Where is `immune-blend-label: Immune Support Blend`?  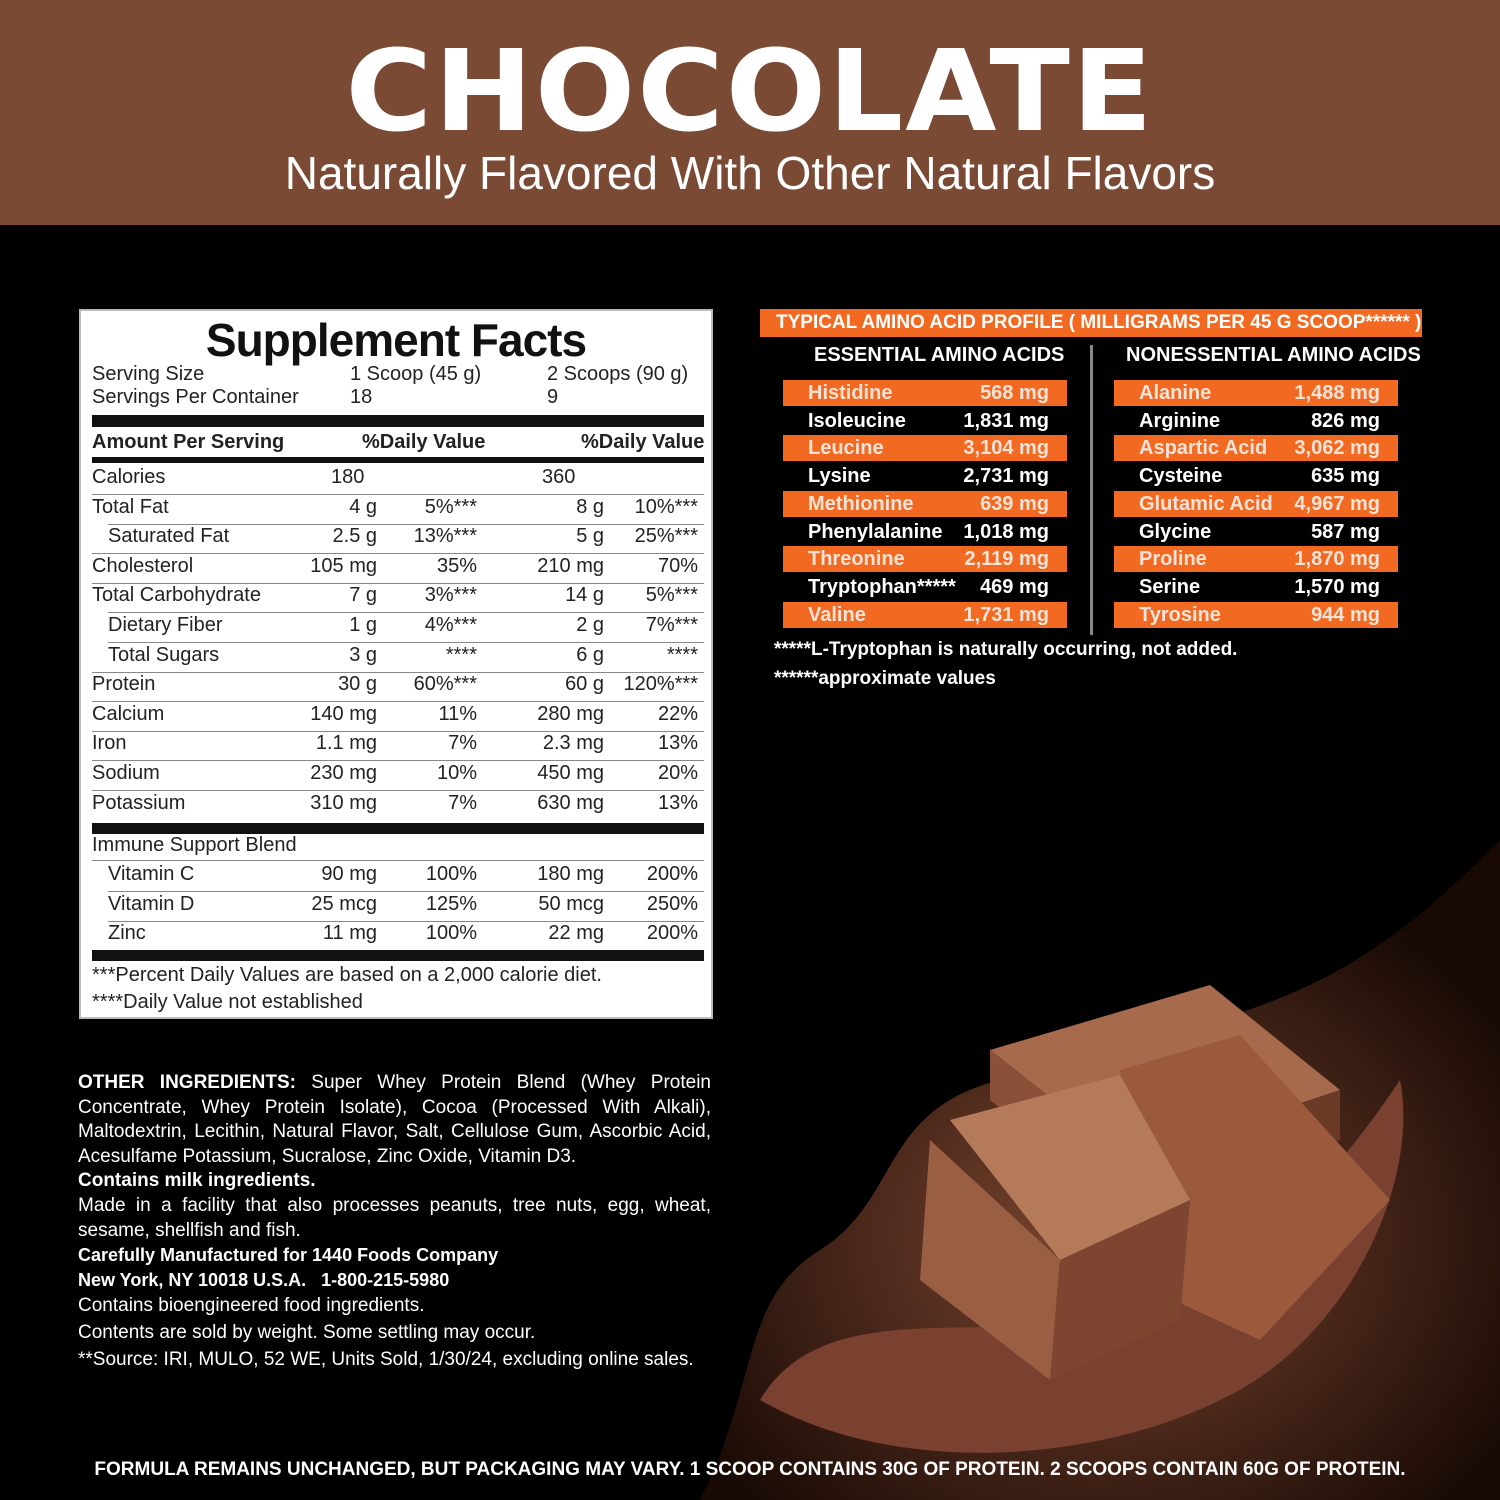 immune-blend-label: Immune Support Blend is located at coordinates (194, 845).